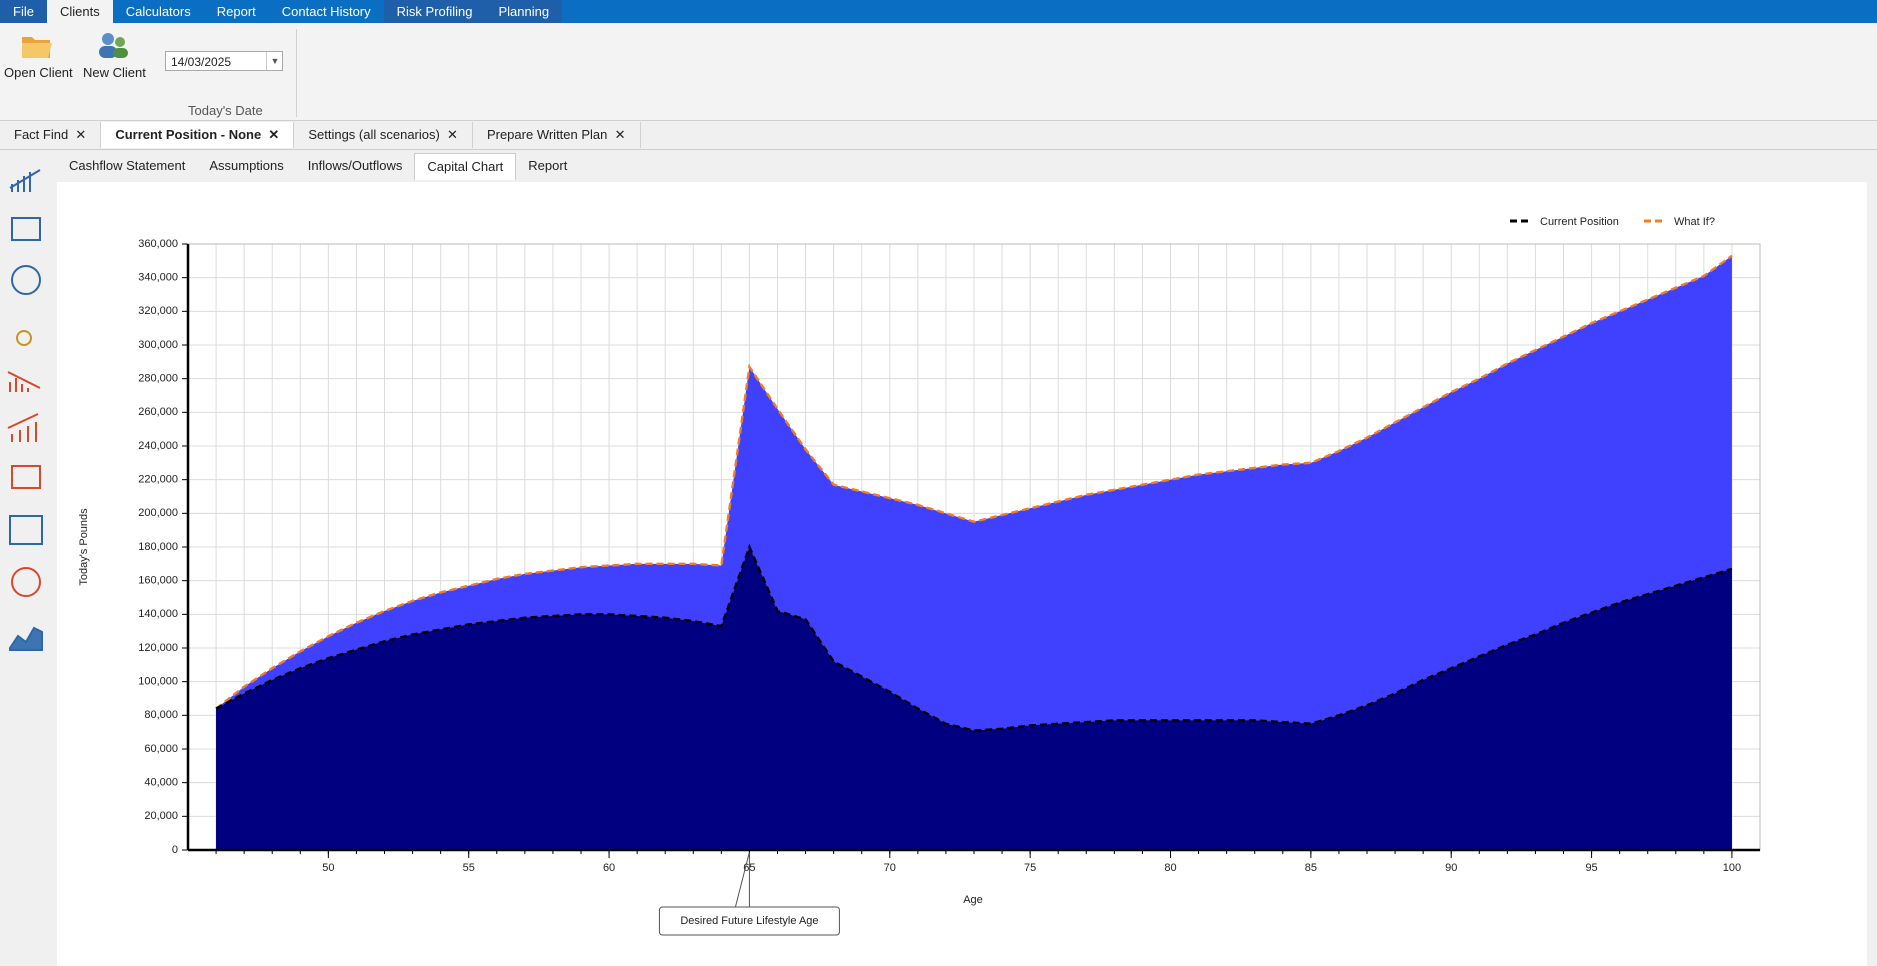 This screenshot has width=1877, height=966. What do you see at coordinates (465, 166) in the screenshot?
I see `sub-tab: Capital Chart` at bounding box center [465, 166].